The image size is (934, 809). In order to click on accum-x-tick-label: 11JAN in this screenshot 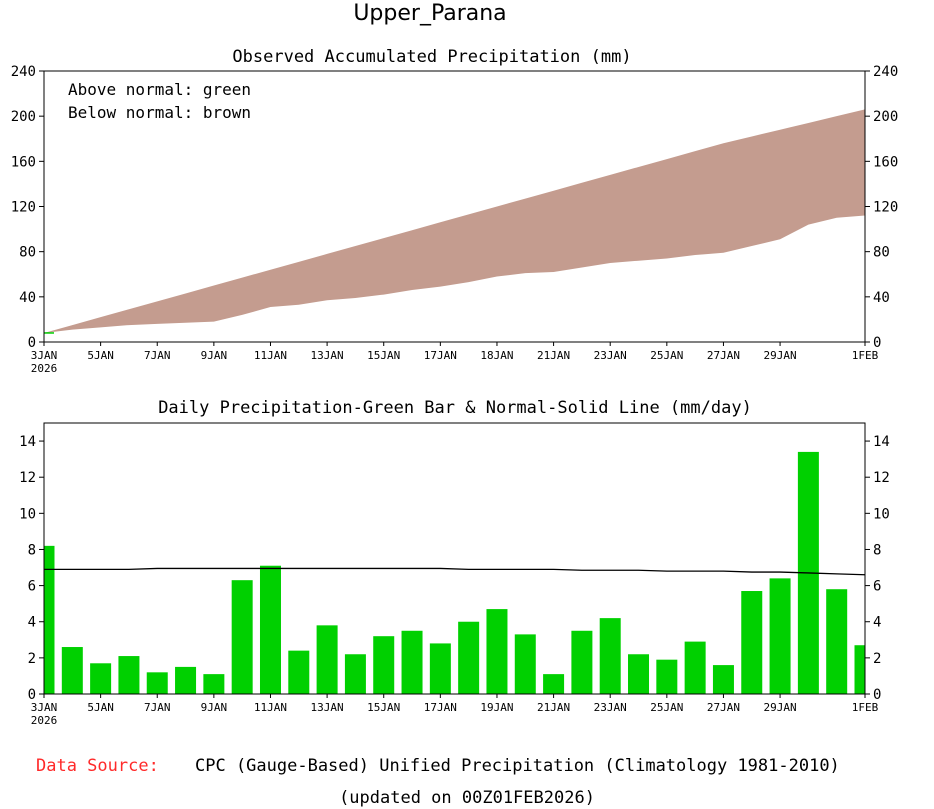, I will do `click(270, 355)`.